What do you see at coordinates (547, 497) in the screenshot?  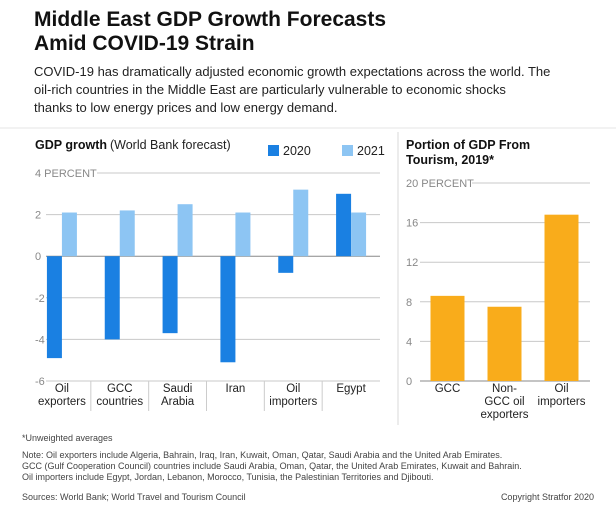 I see `copyright: Copyright Stratfor 2020` at bounding box center [547, 497].